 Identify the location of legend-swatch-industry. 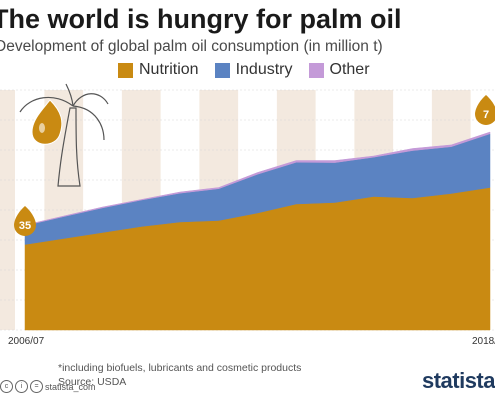
(222, 70).